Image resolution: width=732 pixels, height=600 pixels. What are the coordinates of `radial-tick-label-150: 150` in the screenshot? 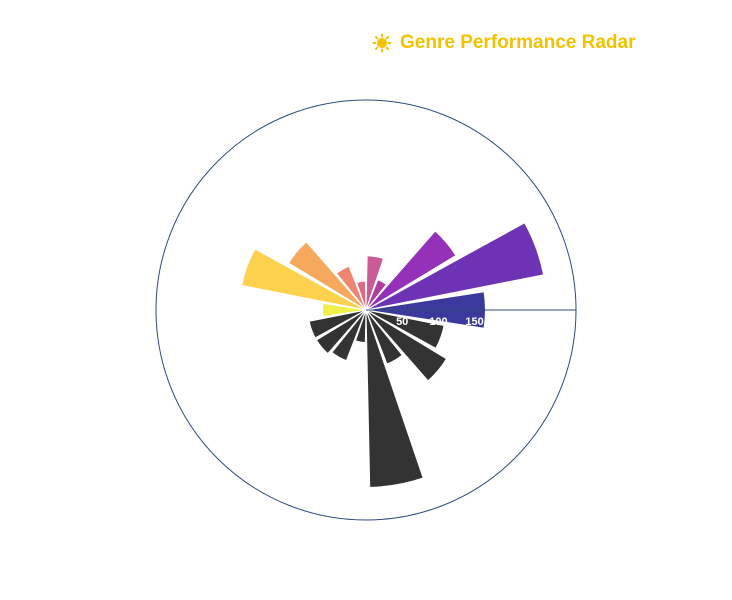 It's located at (474, 322).